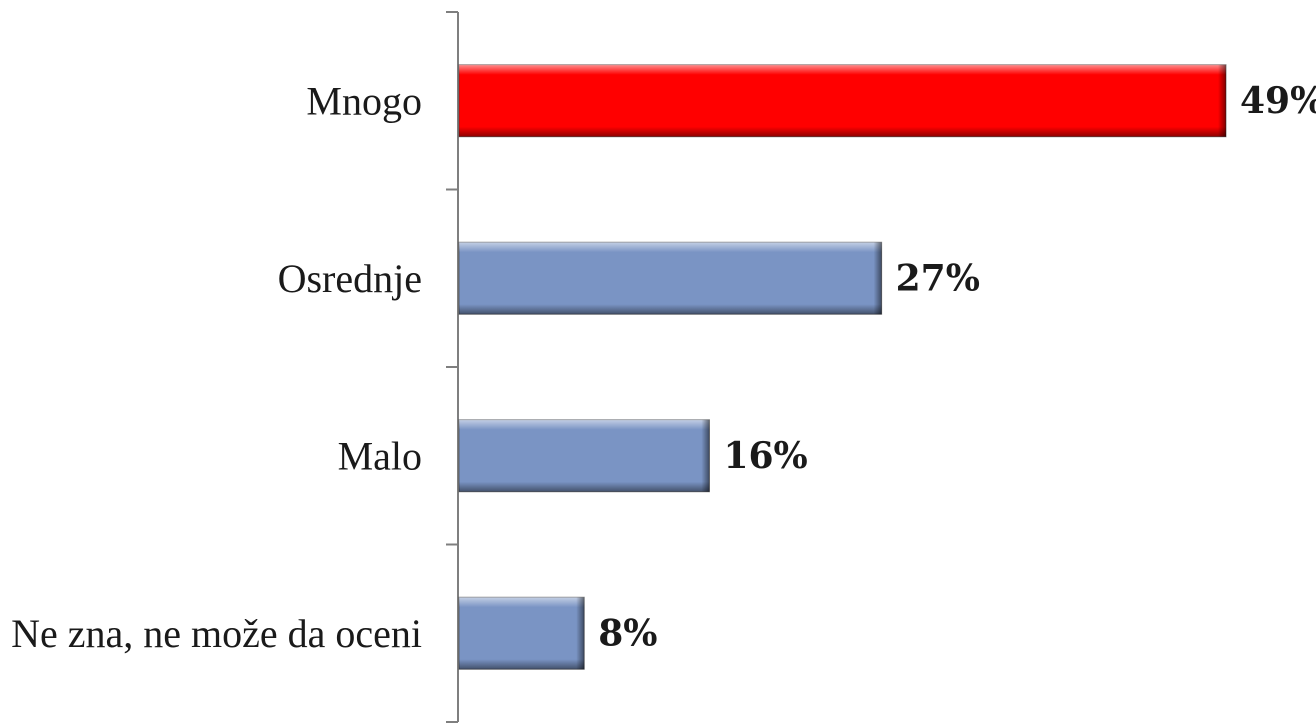 The height and width of the screenshot is (726, 1316). I want to click on y-axis, so click(452, 367).